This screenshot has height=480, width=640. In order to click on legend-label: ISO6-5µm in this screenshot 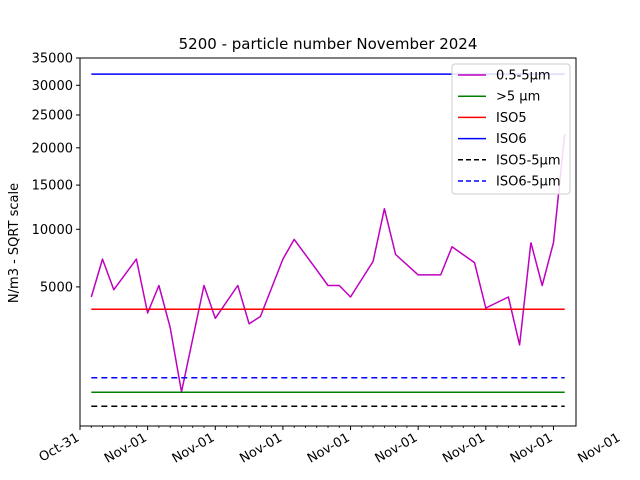, I will do `click(528, 182)`.